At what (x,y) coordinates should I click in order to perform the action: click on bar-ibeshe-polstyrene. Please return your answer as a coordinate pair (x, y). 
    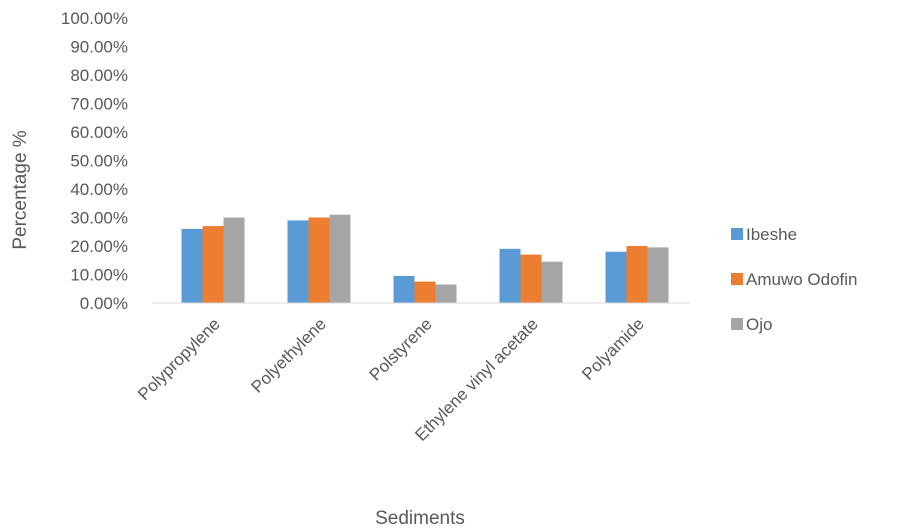
    Looking at the image, I should click on (404, 289).